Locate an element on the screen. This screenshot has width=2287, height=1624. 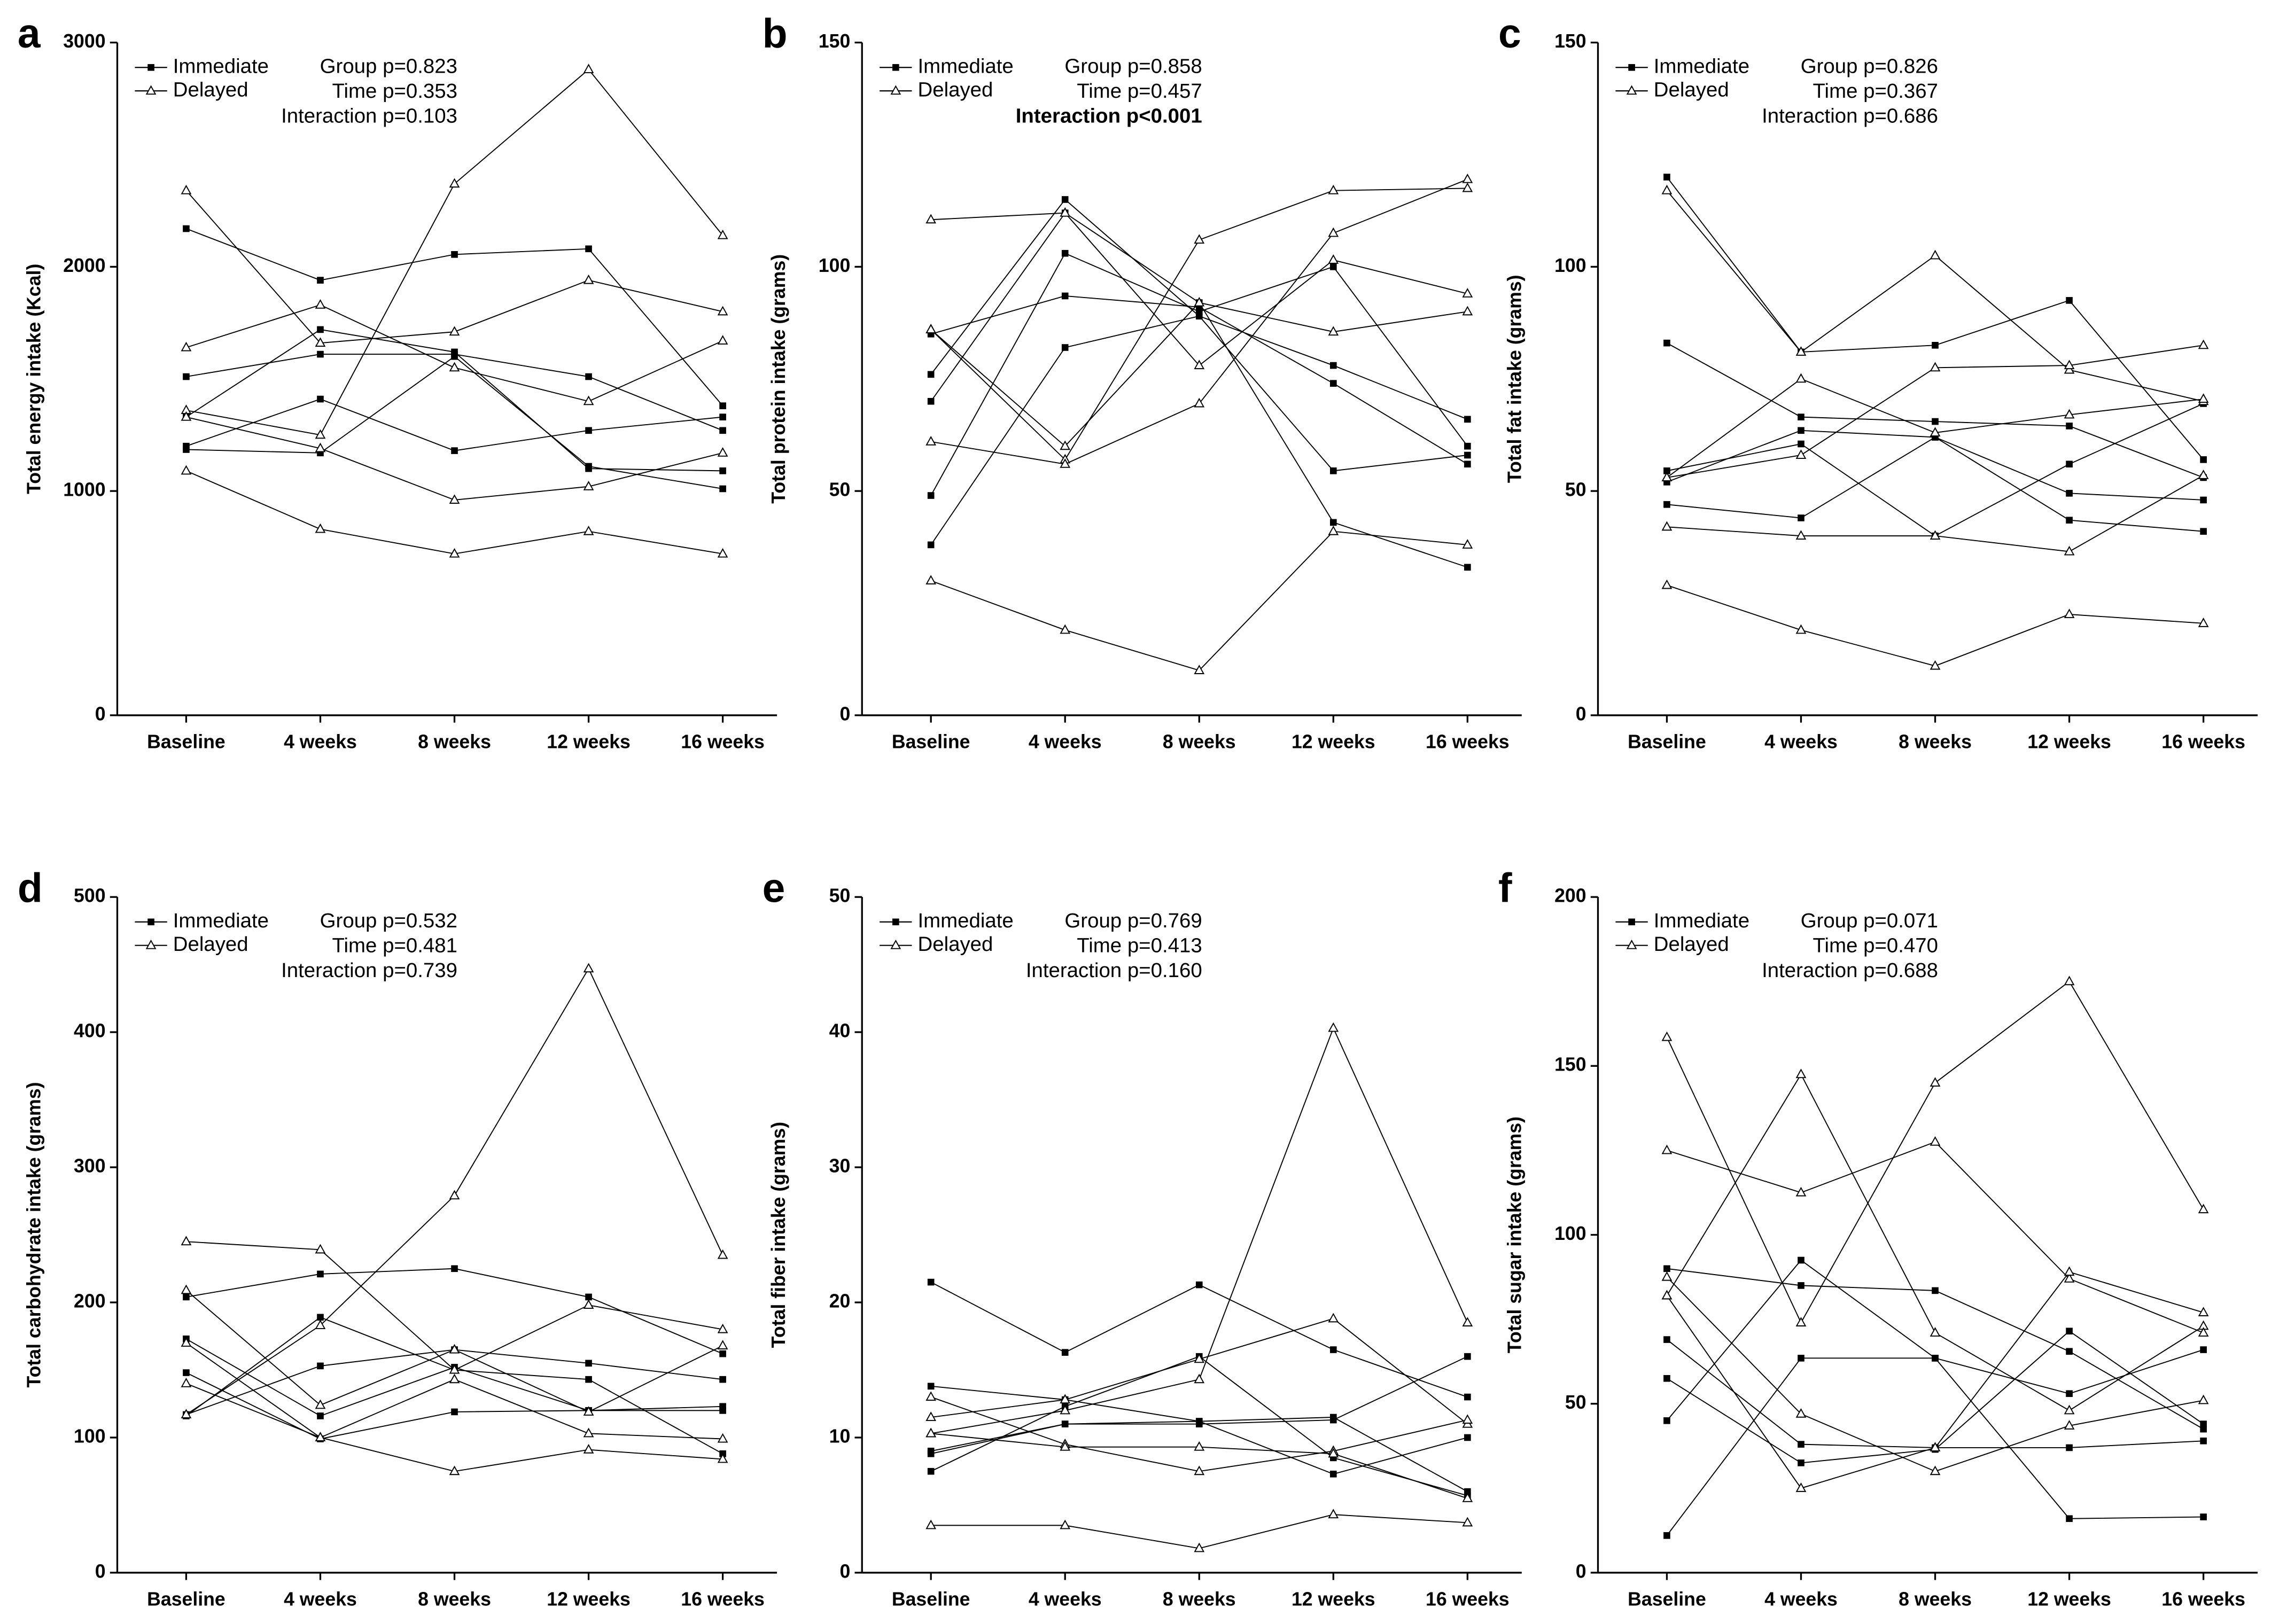
y-tick-label: 1000 is located at coordinates (84, 490).